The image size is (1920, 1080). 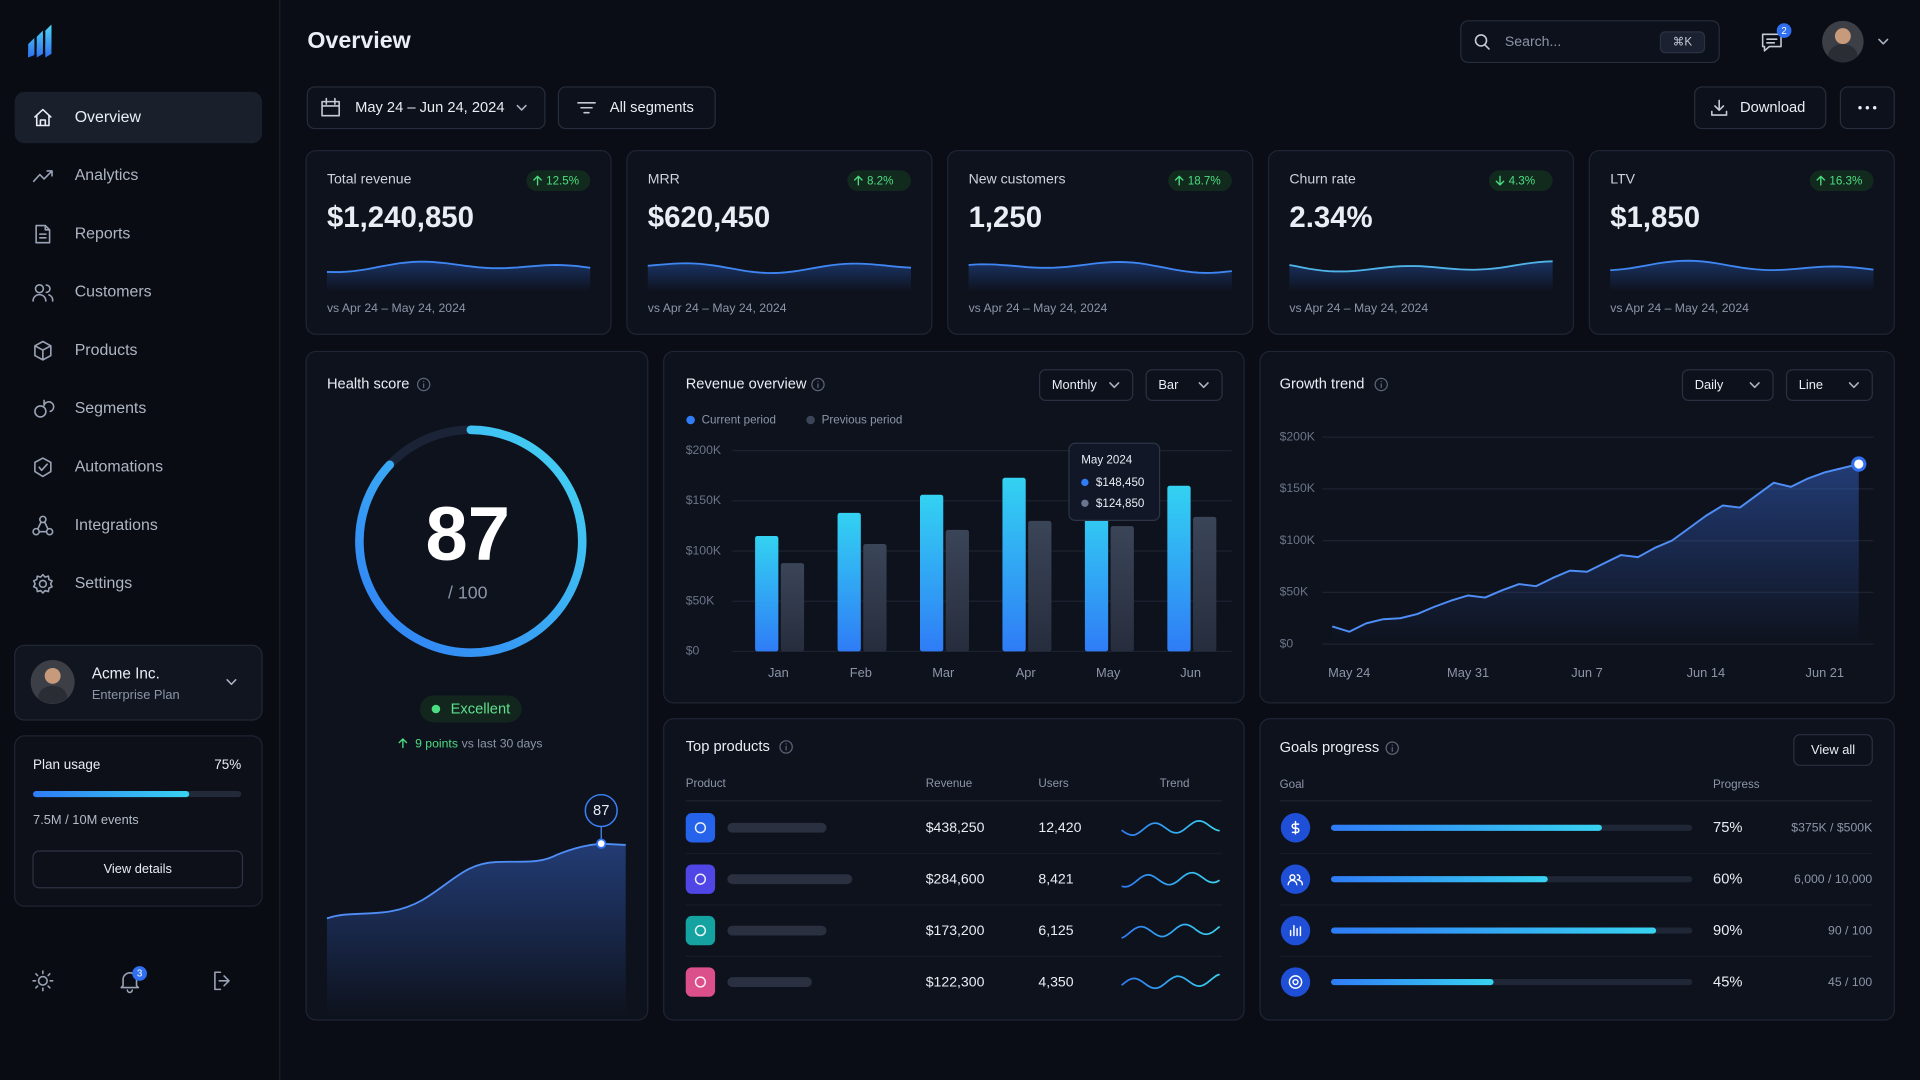 I want to click on dropdown-label: Daily, so click(x=1709, y=384).